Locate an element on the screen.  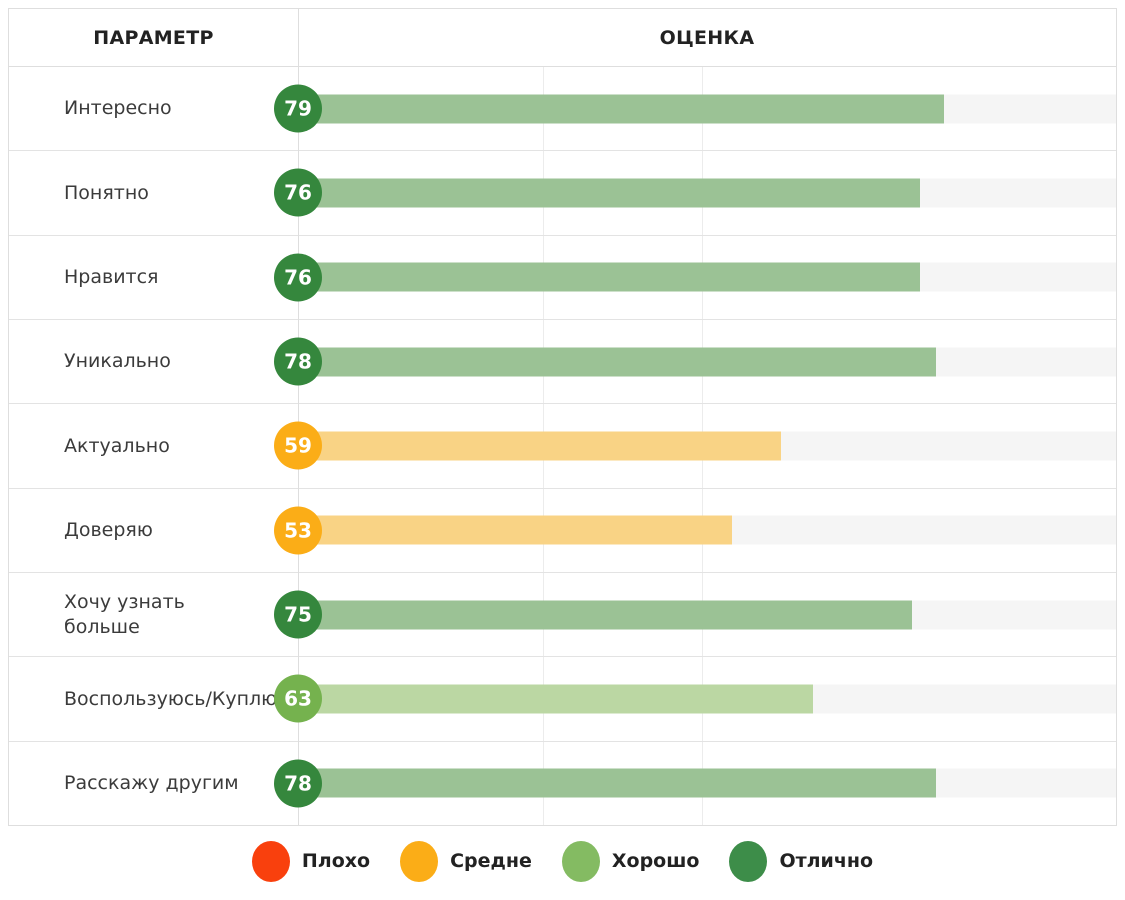
legend-label: Хорошо is located at coordinates (655, 861).